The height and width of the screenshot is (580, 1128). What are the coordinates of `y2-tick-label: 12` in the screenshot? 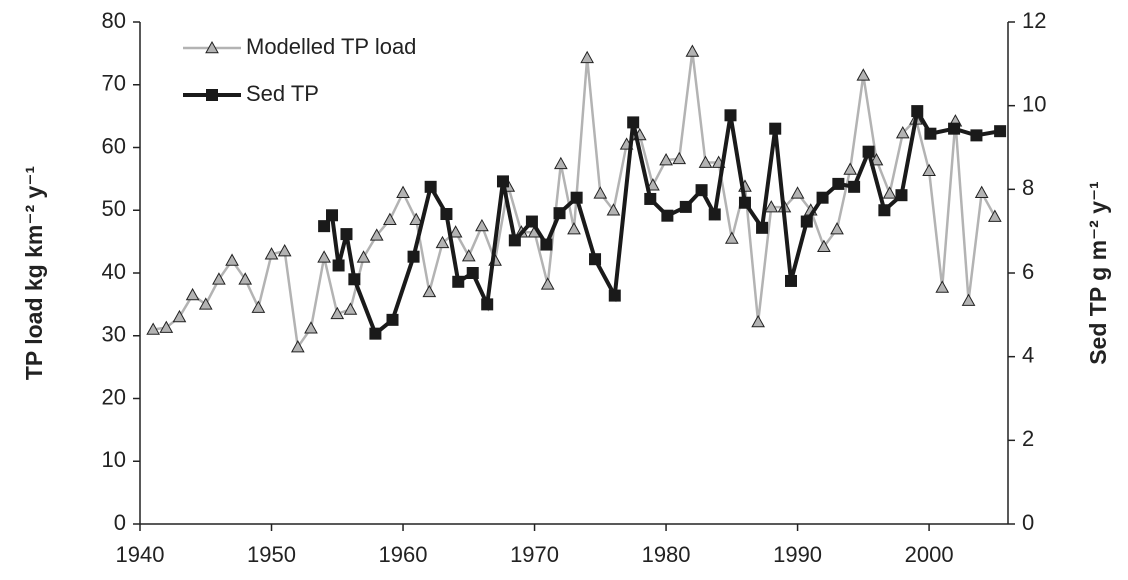 It's located at (1034, 20).